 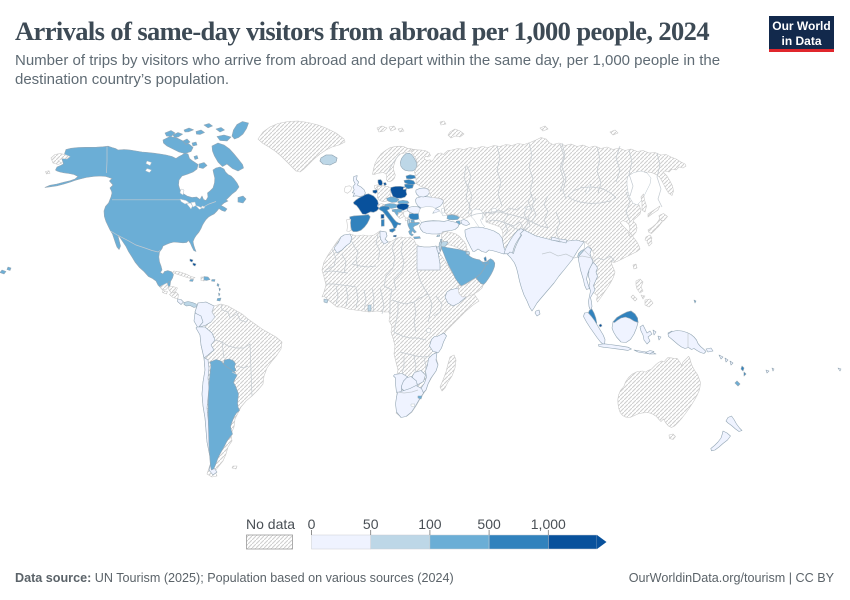 What do you see at coordinates (489, 524) in the screenshot?
I see `svg-text: 500` at bounding box center [489, 524].